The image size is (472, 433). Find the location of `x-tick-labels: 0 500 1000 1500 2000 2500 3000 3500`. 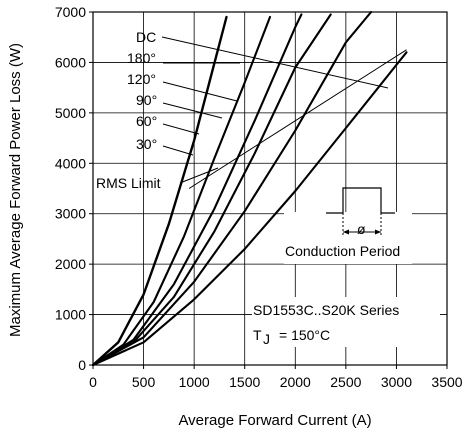

x-tick-labels: 0 500 1000 1500 2000 2500 3000 3500 is located at coordinates (276, 382).